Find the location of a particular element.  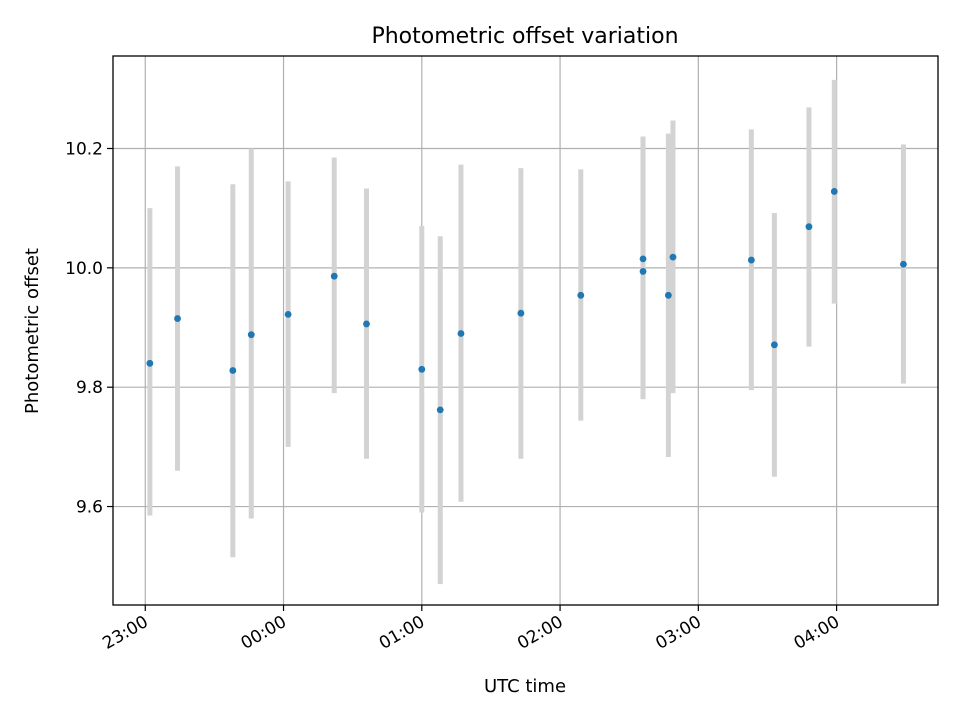

chart-title: Photometric offset variation is located at coordinates (524, 36).